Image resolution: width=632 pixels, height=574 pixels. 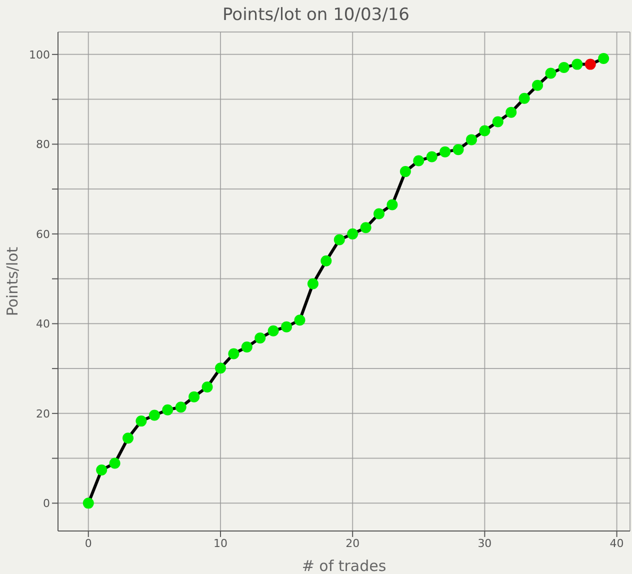 I want to click on x-tick-label: 30, so click(x=485, y=543).